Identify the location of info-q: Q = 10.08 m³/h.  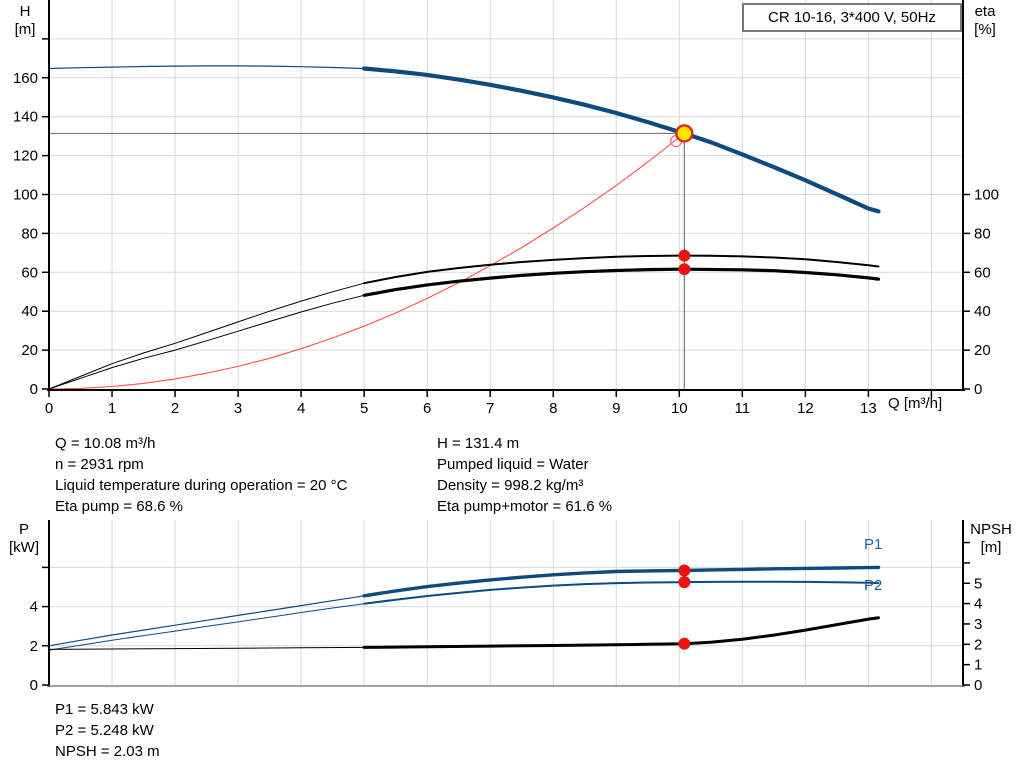
(105, 443).